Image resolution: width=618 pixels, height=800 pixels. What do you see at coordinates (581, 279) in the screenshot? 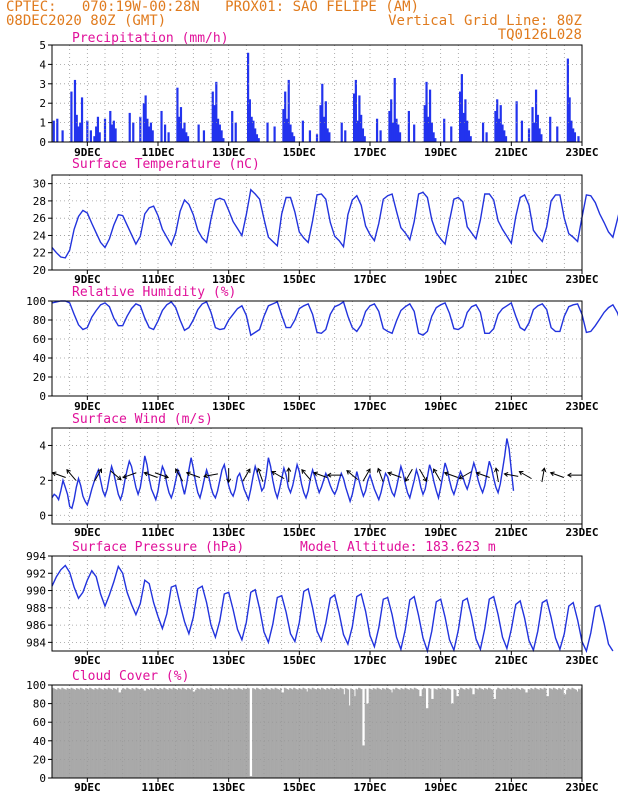
I see `x-tick-label: 23DEC` at bounding box center [581, 279].